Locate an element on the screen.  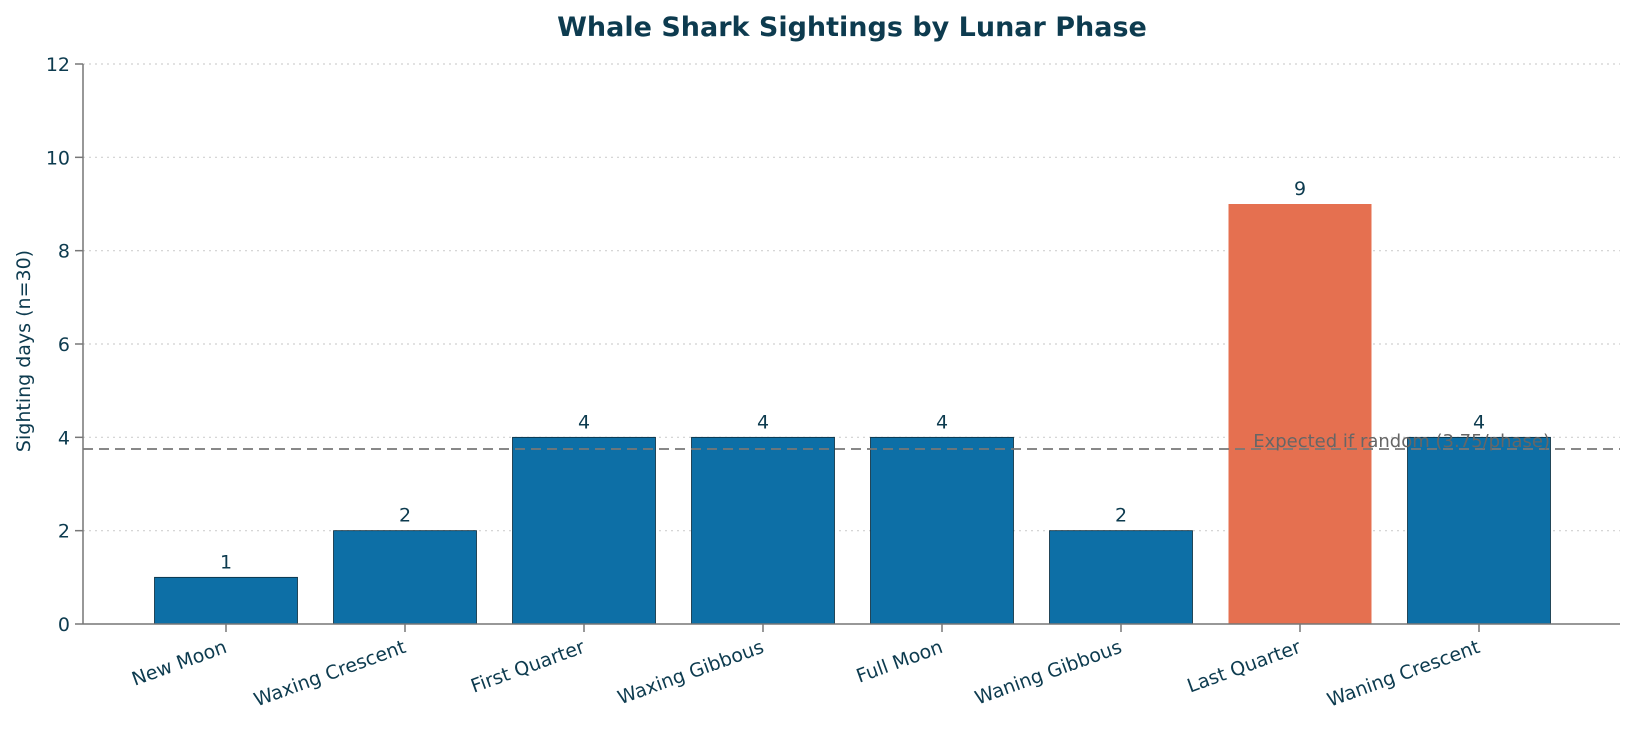
data-label: 9 is located at coordinates (1300, 189).